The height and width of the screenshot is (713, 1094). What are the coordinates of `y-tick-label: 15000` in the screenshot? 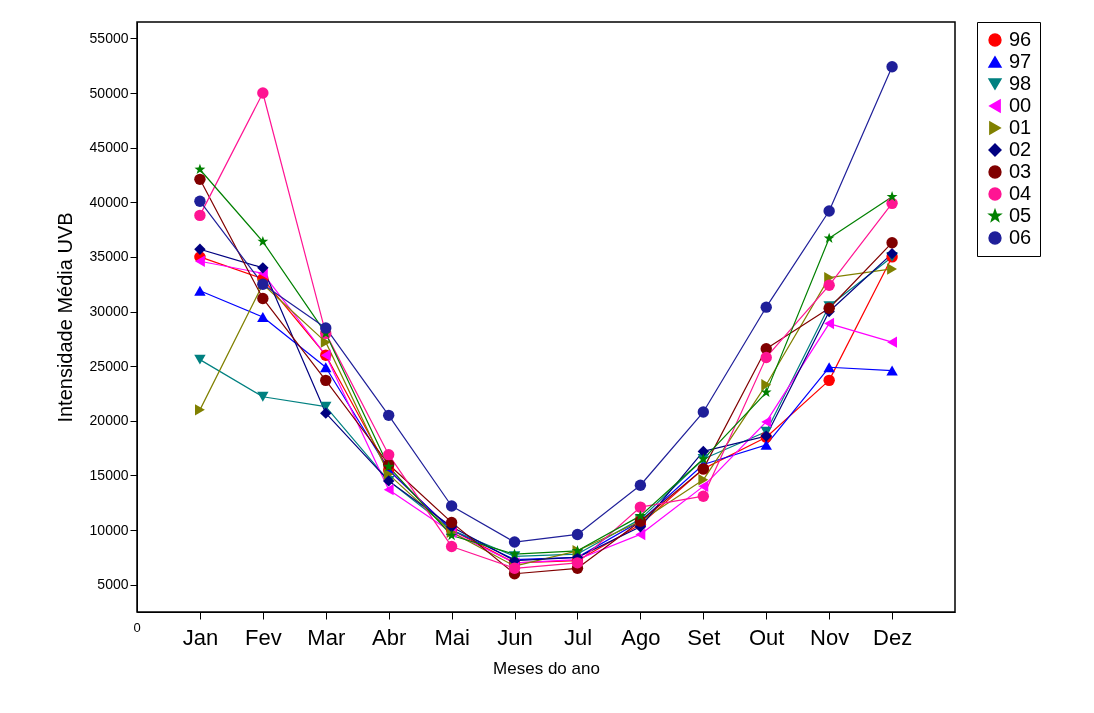 It's located at (109, 474).